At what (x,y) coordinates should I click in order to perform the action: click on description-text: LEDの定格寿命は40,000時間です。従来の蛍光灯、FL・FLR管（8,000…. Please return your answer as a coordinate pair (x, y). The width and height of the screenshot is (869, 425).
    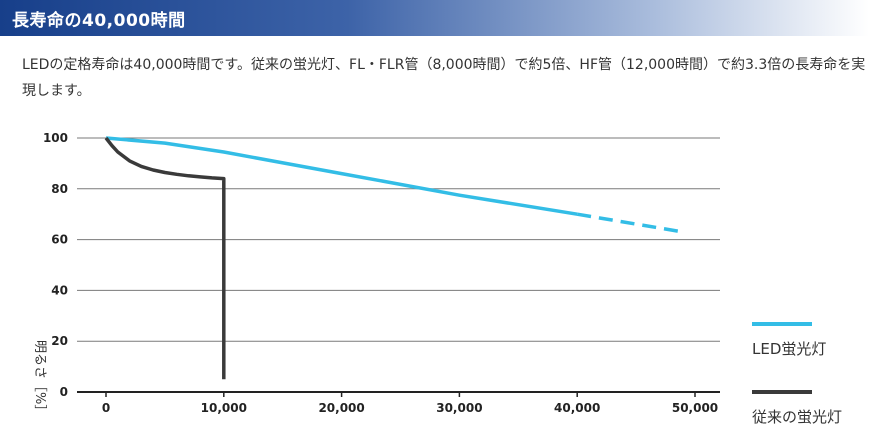
    Looking at the image, I should click on (444, 78).